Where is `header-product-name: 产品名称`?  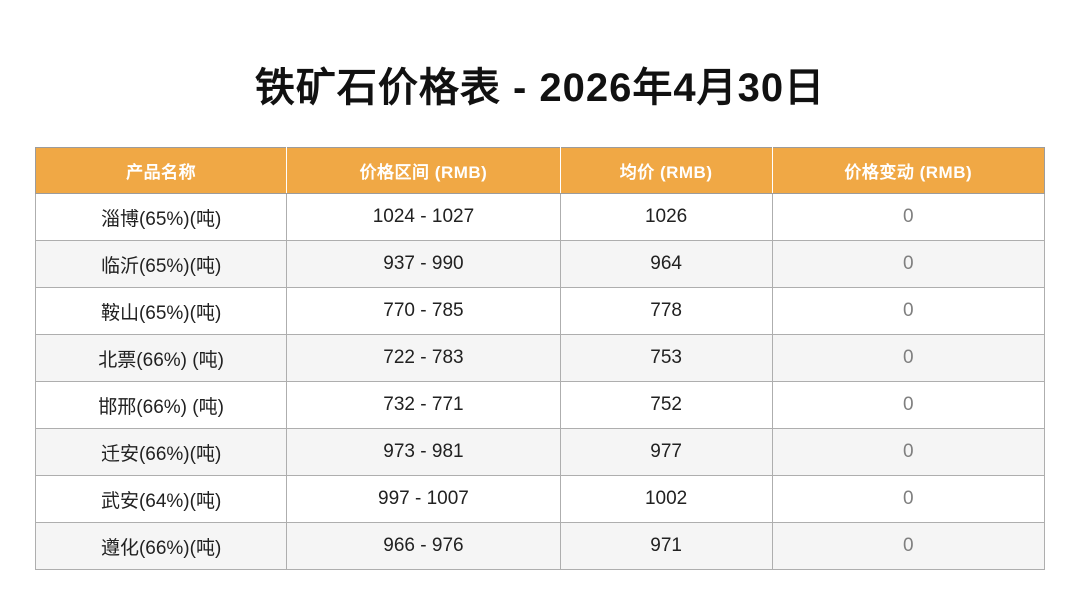 header-product-name: 产品名称 is located at coordinates (161, 170).